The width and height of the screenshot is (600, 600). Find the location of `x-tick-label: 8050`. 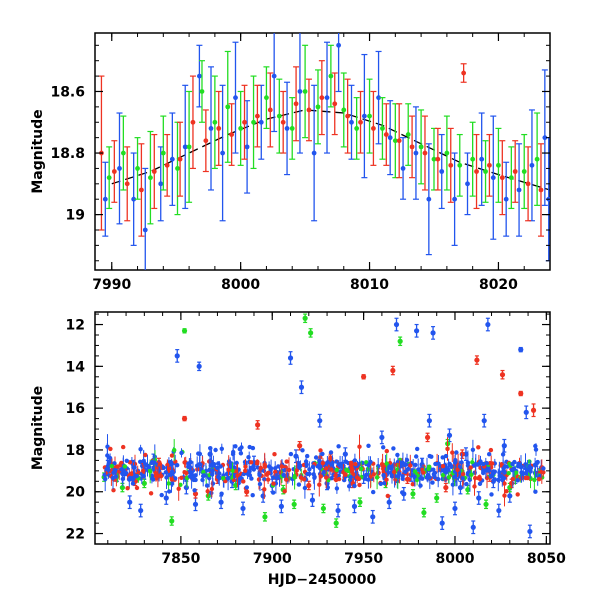

x-tick-label: 8050 is located at coordinates (546, 559).